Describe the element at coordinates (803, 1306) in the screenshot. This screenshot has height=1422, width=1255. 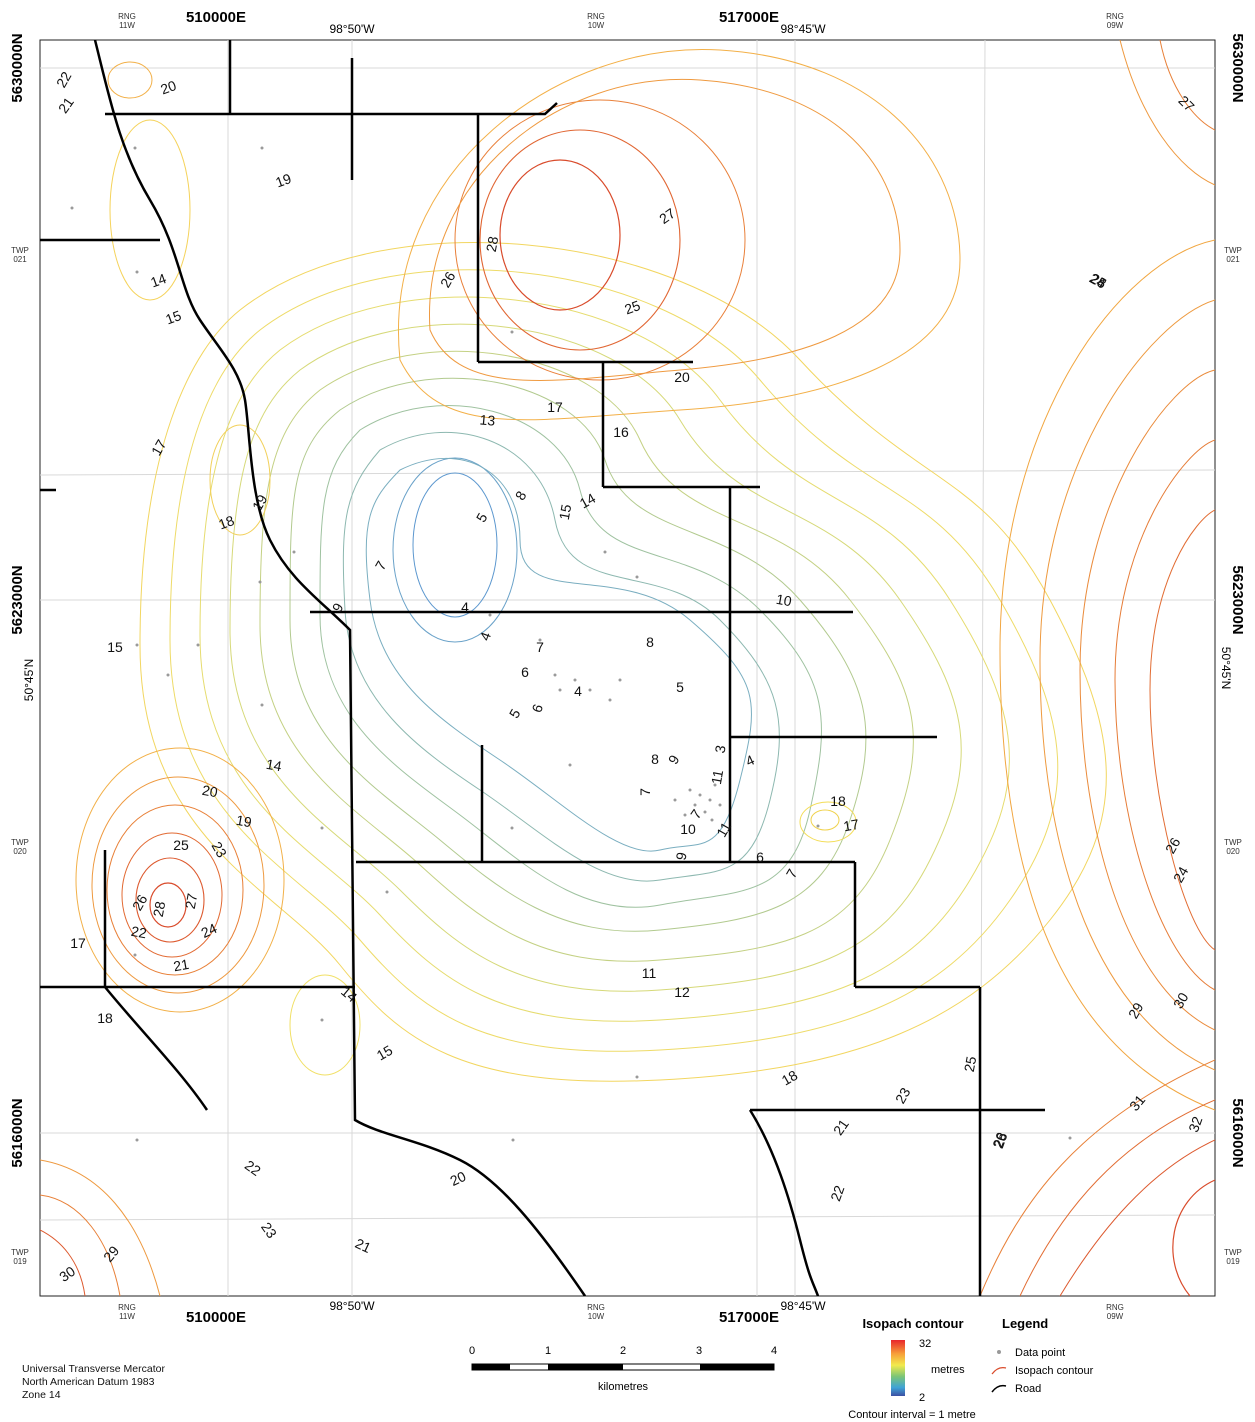
I see `longitude-bottom-2: 98°45'W` at that location.